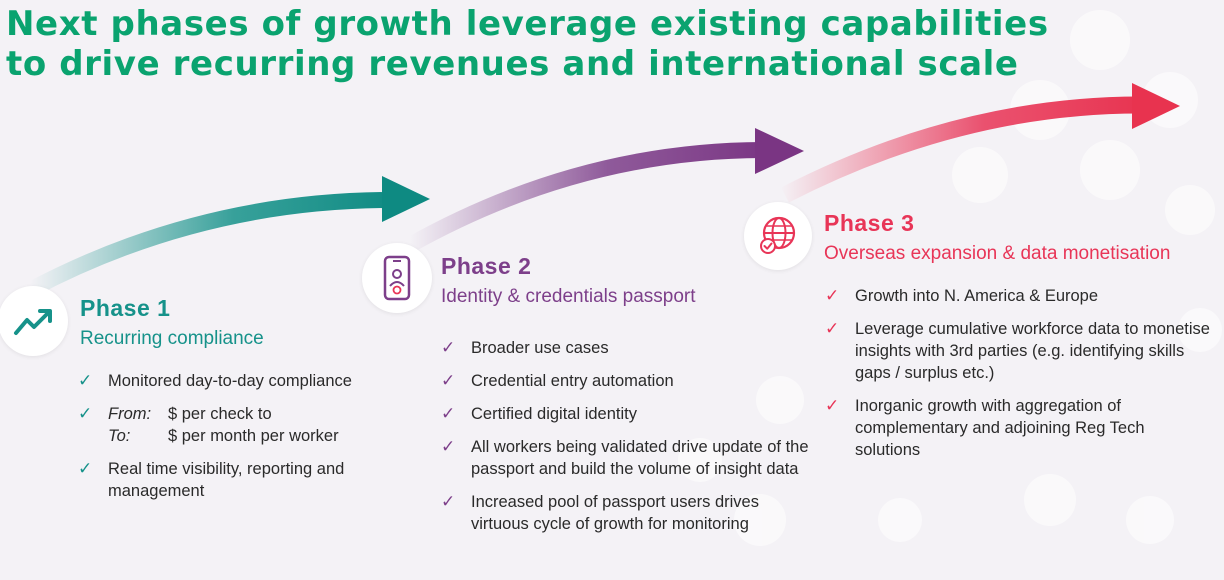 Image resolution: width=1224 pixels, height=580 pixels. What do you see at coordinates (119, 436) in the screenshot?
I see `to-label: To:` at bounding box center [119, 436].